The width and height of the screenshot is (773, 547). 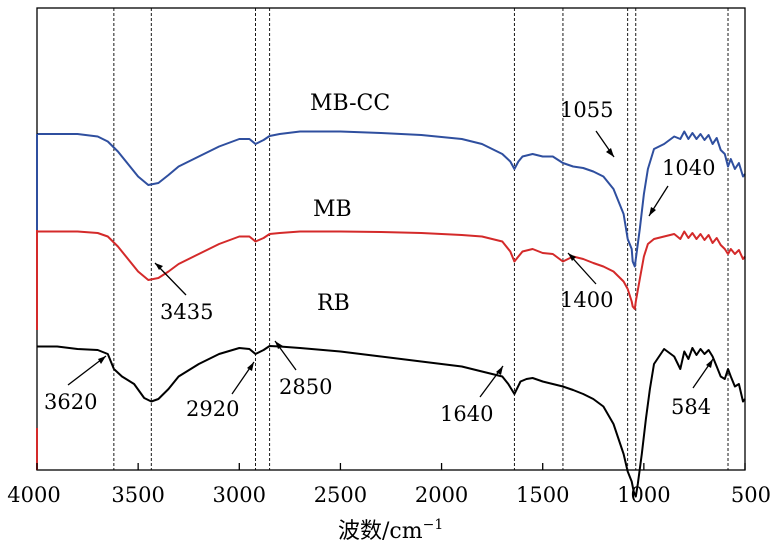 What do you see at coordinates (332, 209) in the screenshot?
I see `series-label-mb: MB` at bounding box center [332, 209].